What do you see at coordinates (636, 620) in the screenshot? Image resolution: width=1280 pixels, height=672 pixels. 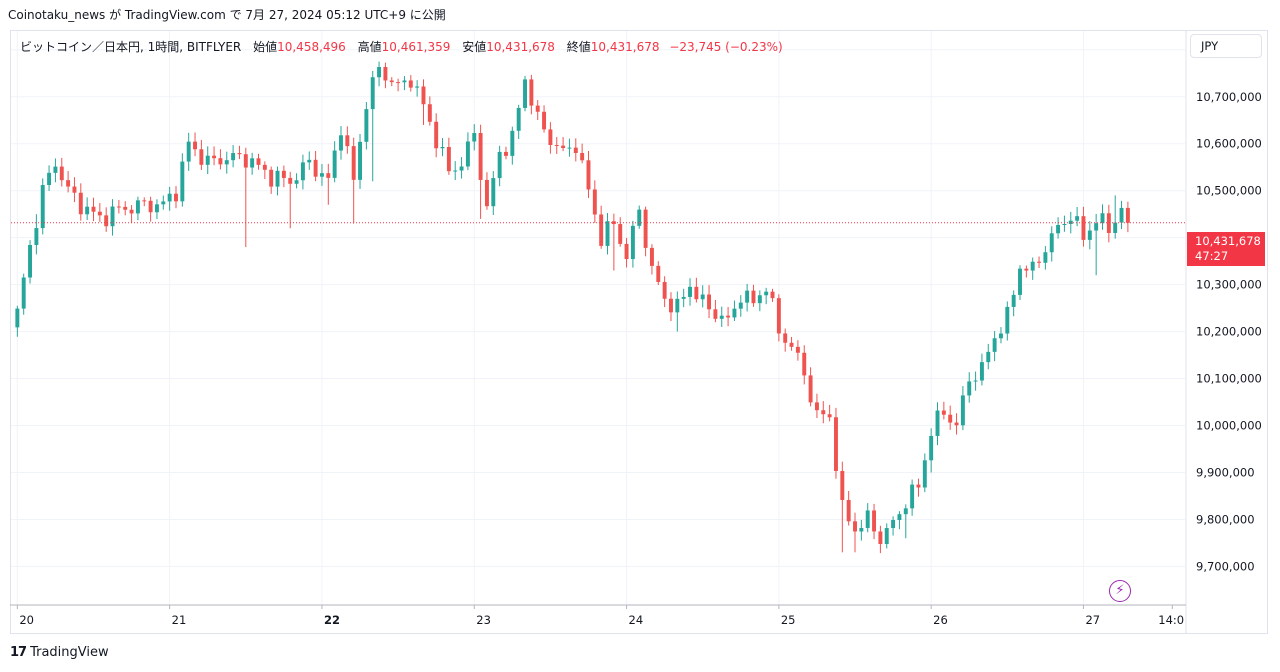 I see `time-tick-label: 24` at bounding box center [636, 620].